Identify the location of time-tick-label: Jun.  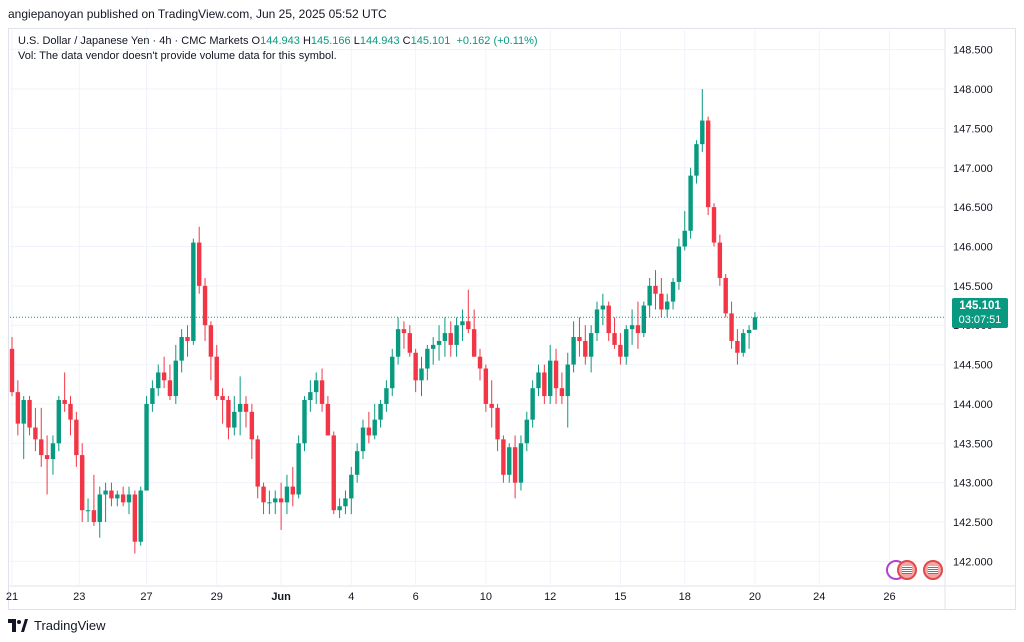
(281, 597).